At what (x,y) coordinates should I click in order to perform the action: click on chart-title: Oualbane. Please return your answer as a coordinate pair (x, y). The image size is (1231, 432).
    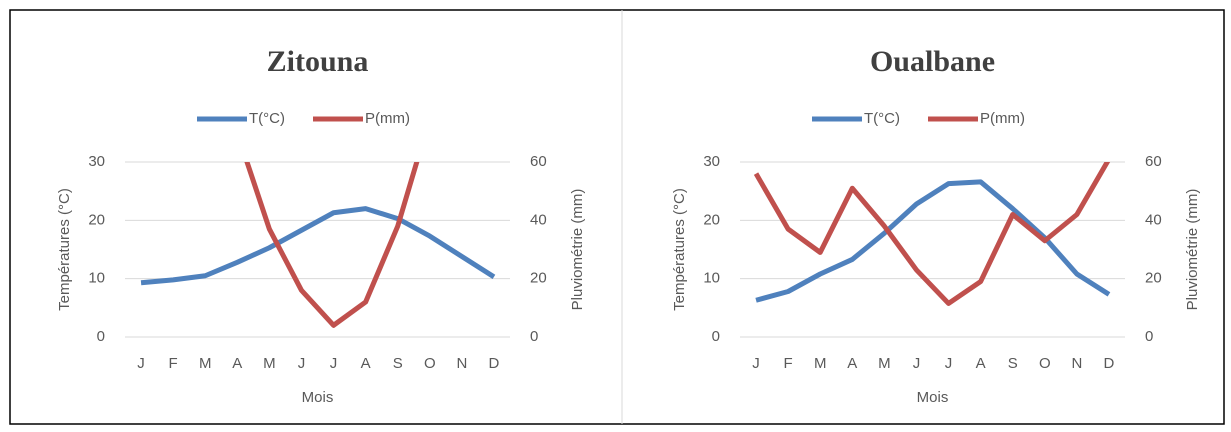
    Looking at the image, I should click on (932, 61).